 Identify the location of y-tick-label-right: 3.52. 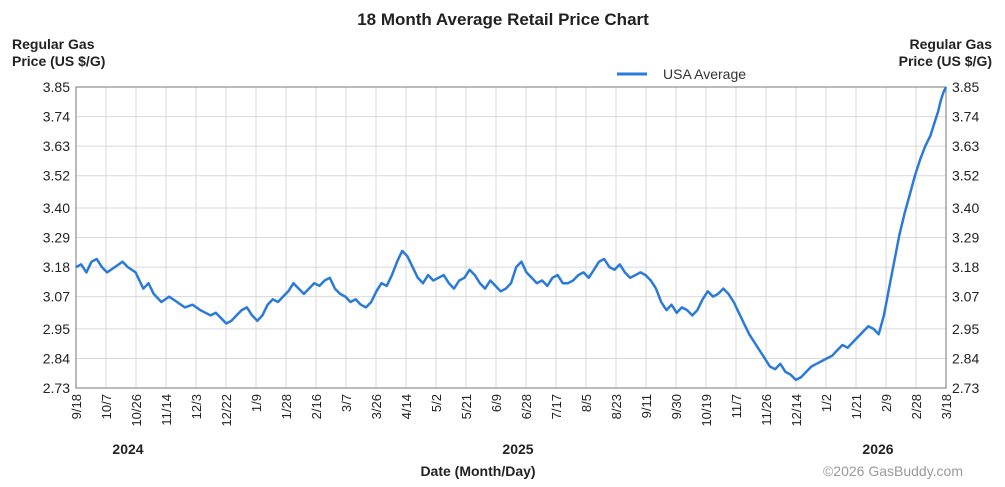
(965, 176).